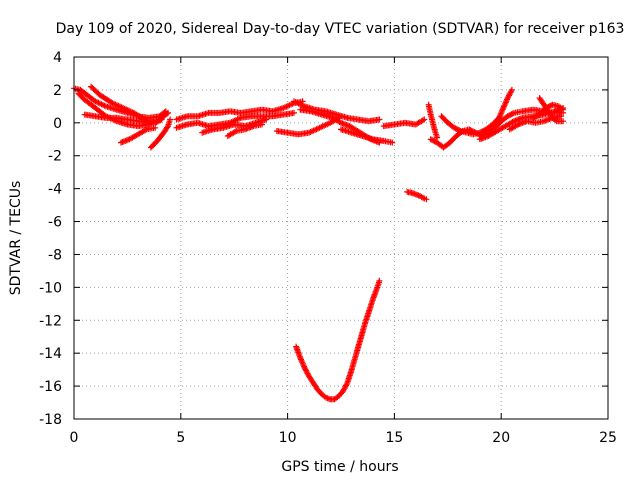 Image resolution: width=640 pixels, height=480 pixels. Describe the element at coordinates (608, 438) in the screenshot. I see `x-tick-label: 25` at that location.